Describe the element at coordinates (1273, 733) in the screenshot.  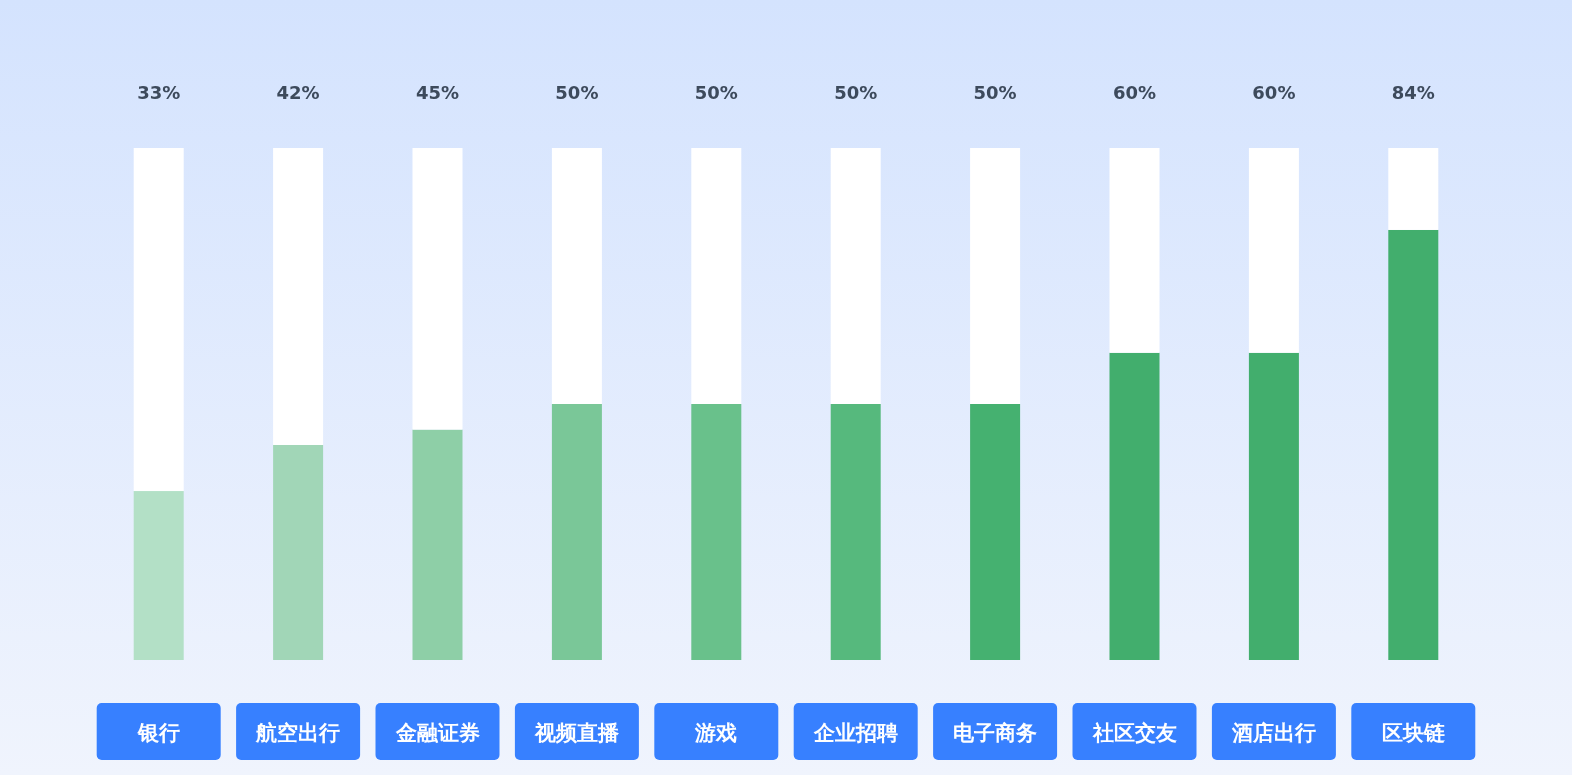
I see `x-tick-label: 酒店出行` at that location.